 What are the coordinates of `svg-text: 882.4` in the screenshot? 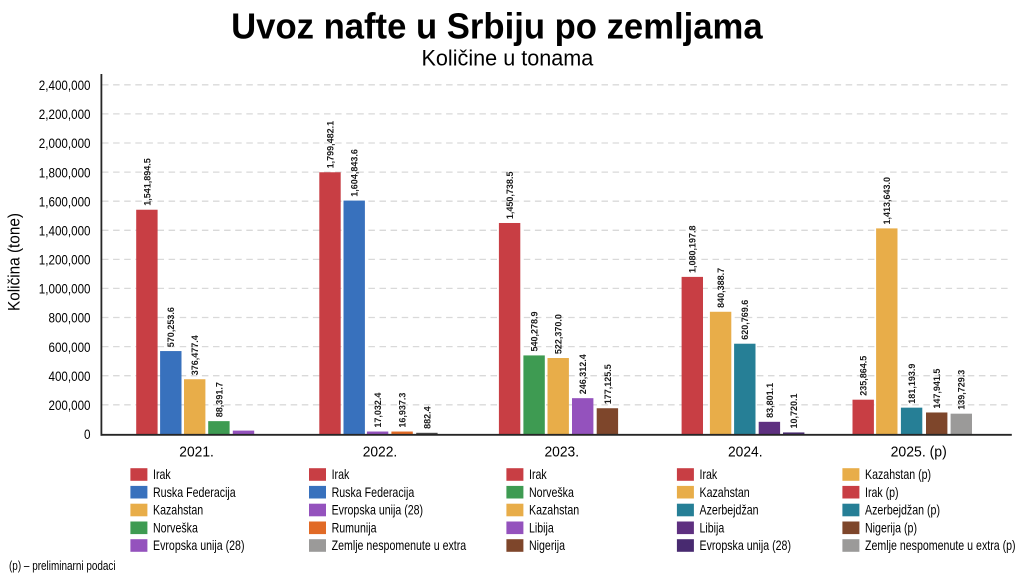 It's located at (427, 417).